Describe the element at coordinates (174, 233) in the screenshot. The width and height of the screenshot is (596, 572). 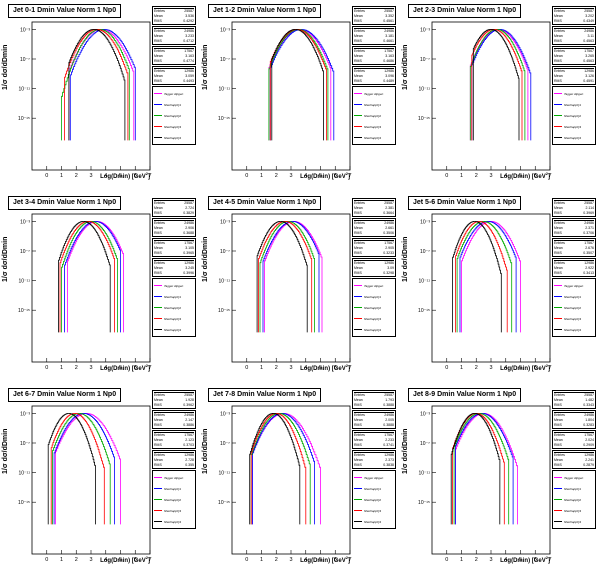
I see `stats-row: RMS 0.3688` at that location.